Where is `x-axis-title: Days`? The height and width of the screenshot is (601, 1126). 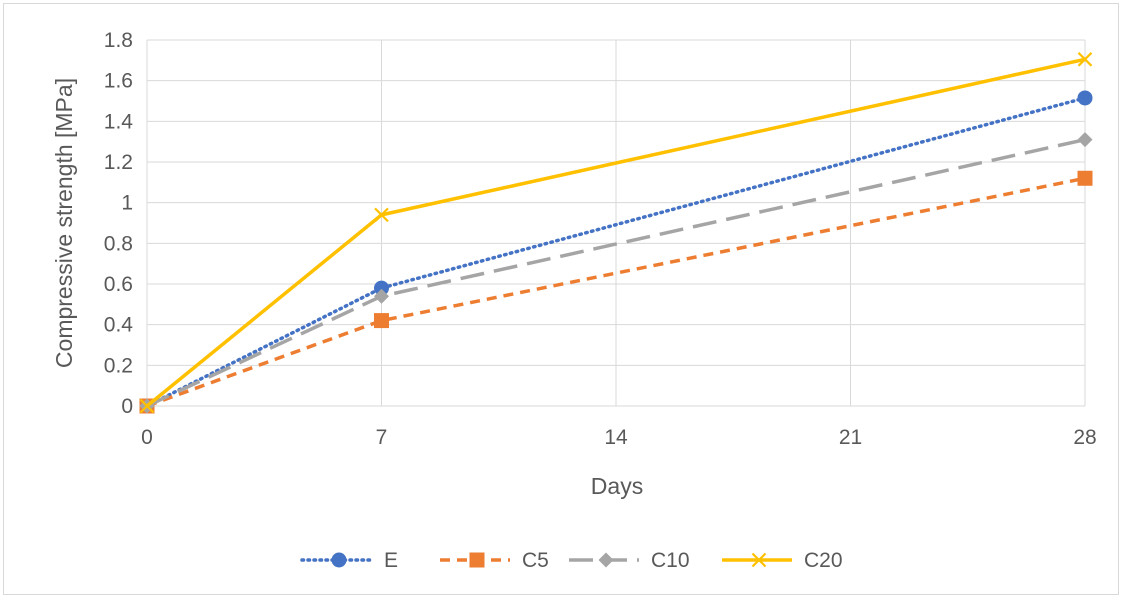 x-axis-title: Days is located at coordinates (617, 486).